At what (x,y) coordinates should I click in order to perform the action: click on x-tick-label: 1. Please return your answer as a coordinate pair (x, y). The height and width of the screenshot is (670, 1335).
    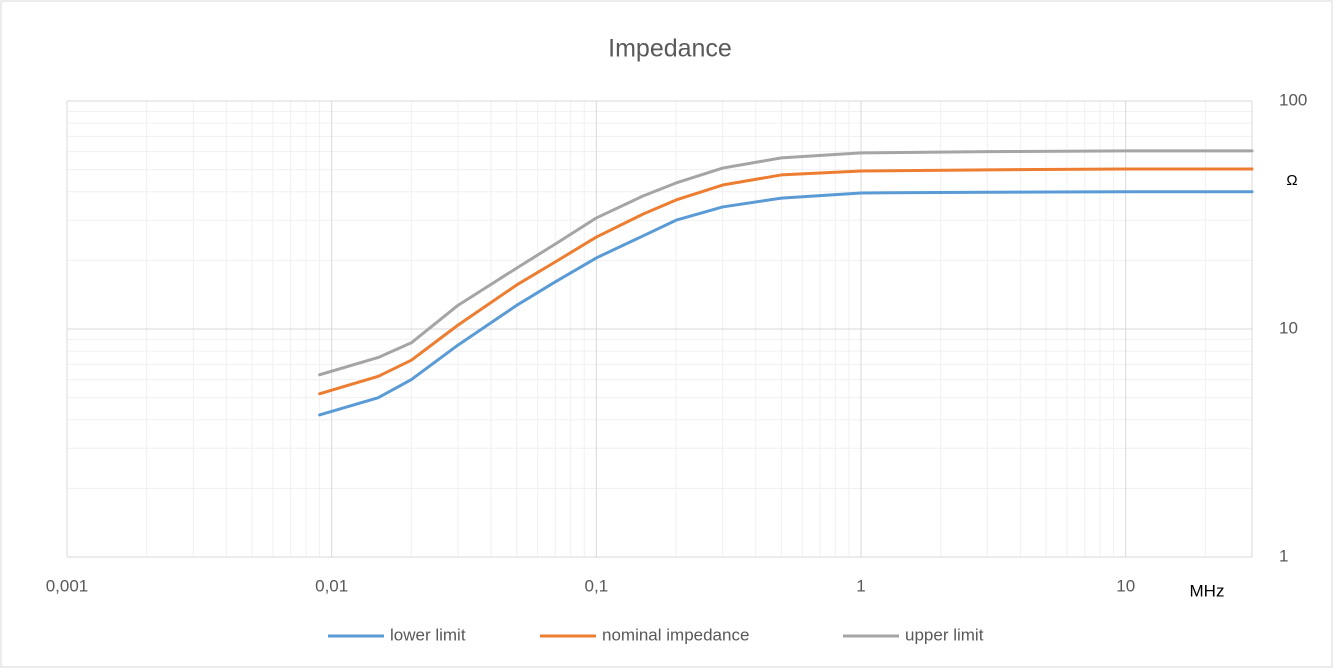
    Looking at the image, I should click on (860, 585).